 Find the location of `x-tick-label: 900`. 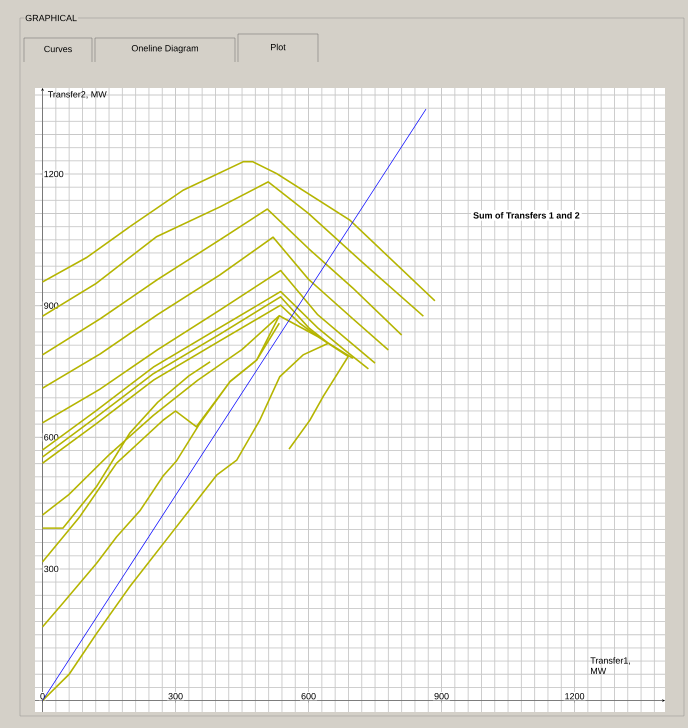

x-tick-label: 900 is located at coordinates (441, 696).